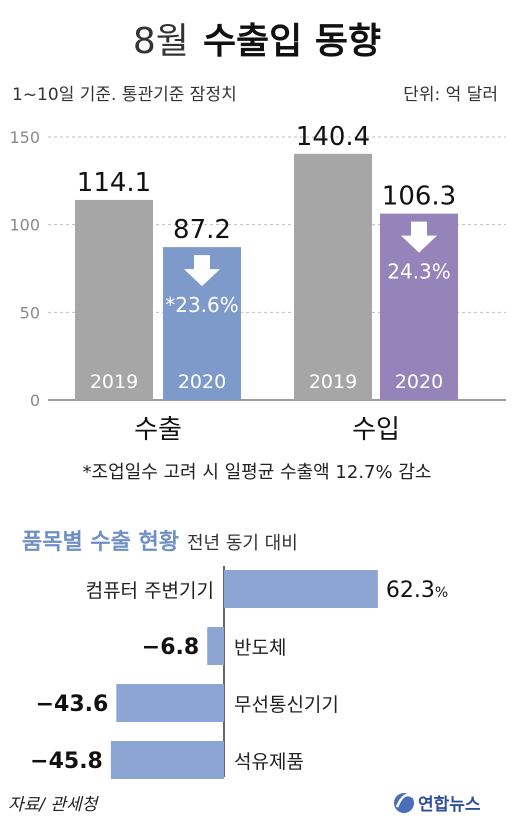 The height and width of the screenshot is (828, 514). Describe the element at coordinates (72, 704) in the screenshot. I see `item-value-label: −43.6` at that location.